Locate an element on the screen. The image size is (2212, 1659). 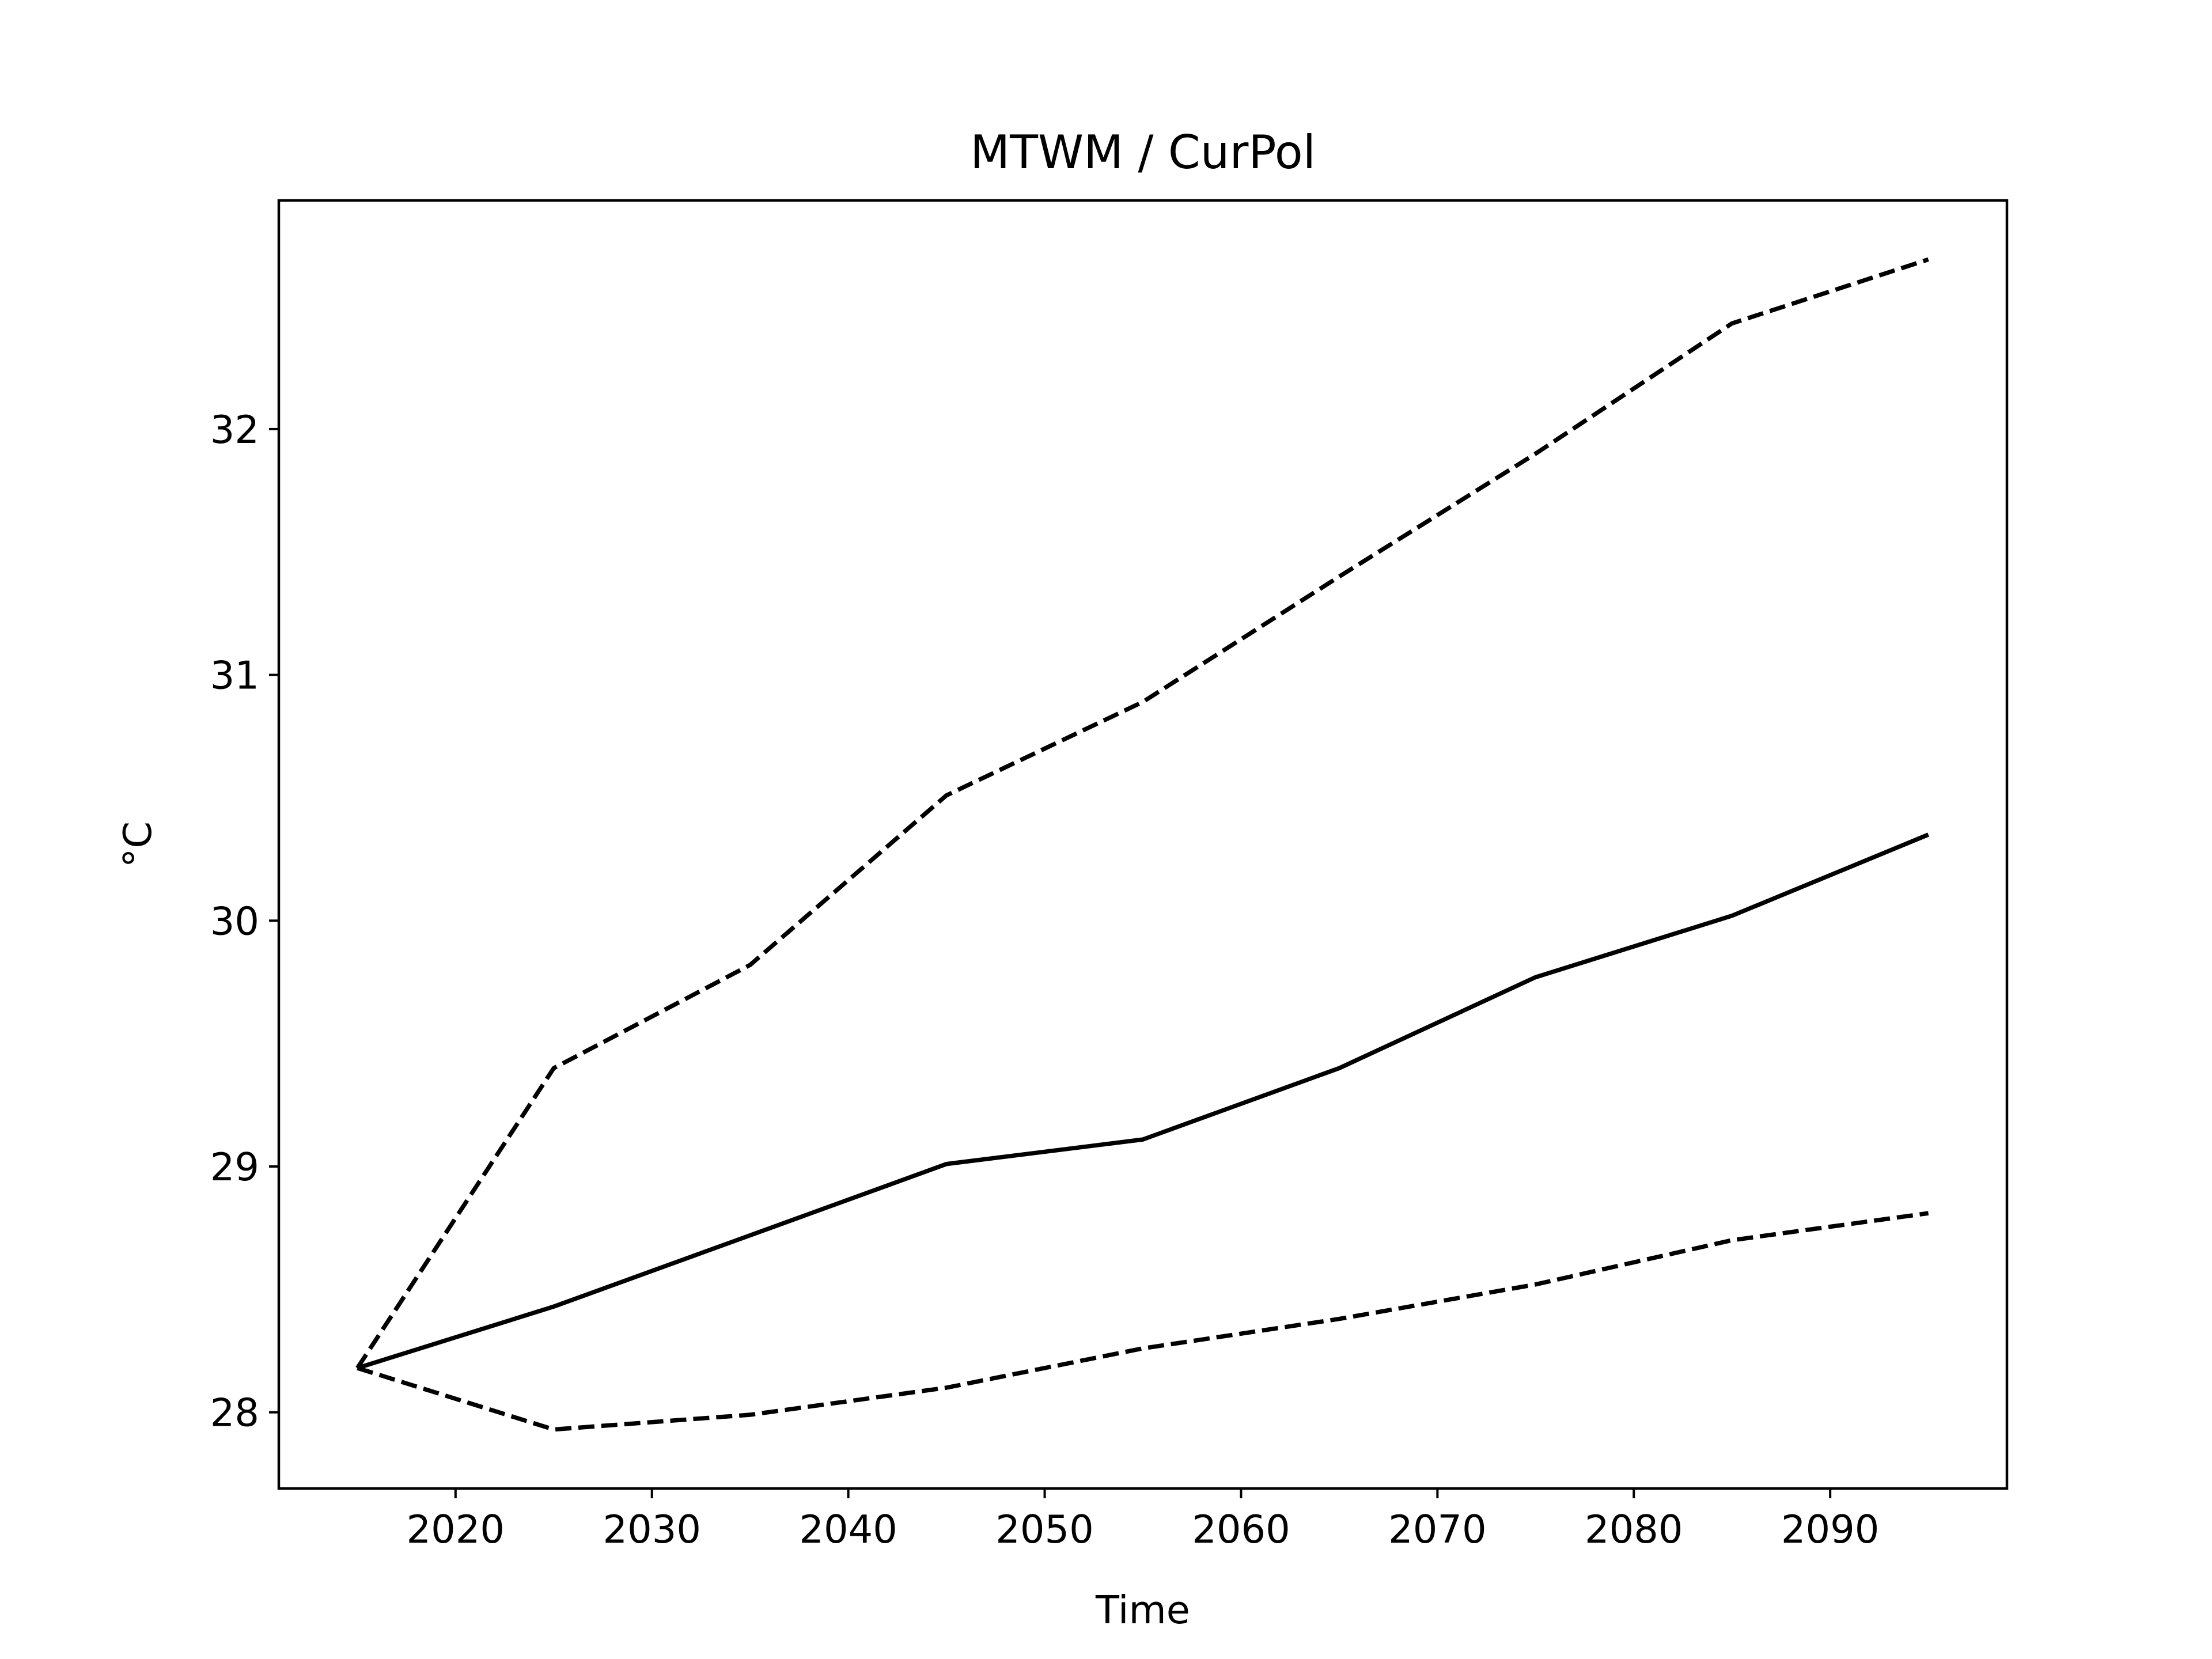
y-tick-label: 31 is located at coordinates (234, 675).